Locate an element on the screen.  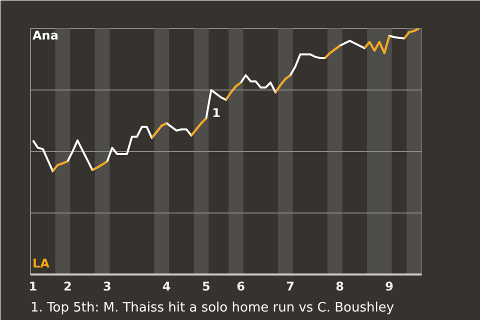
x-tick-label: 4 is located at coordinates (166, 287).